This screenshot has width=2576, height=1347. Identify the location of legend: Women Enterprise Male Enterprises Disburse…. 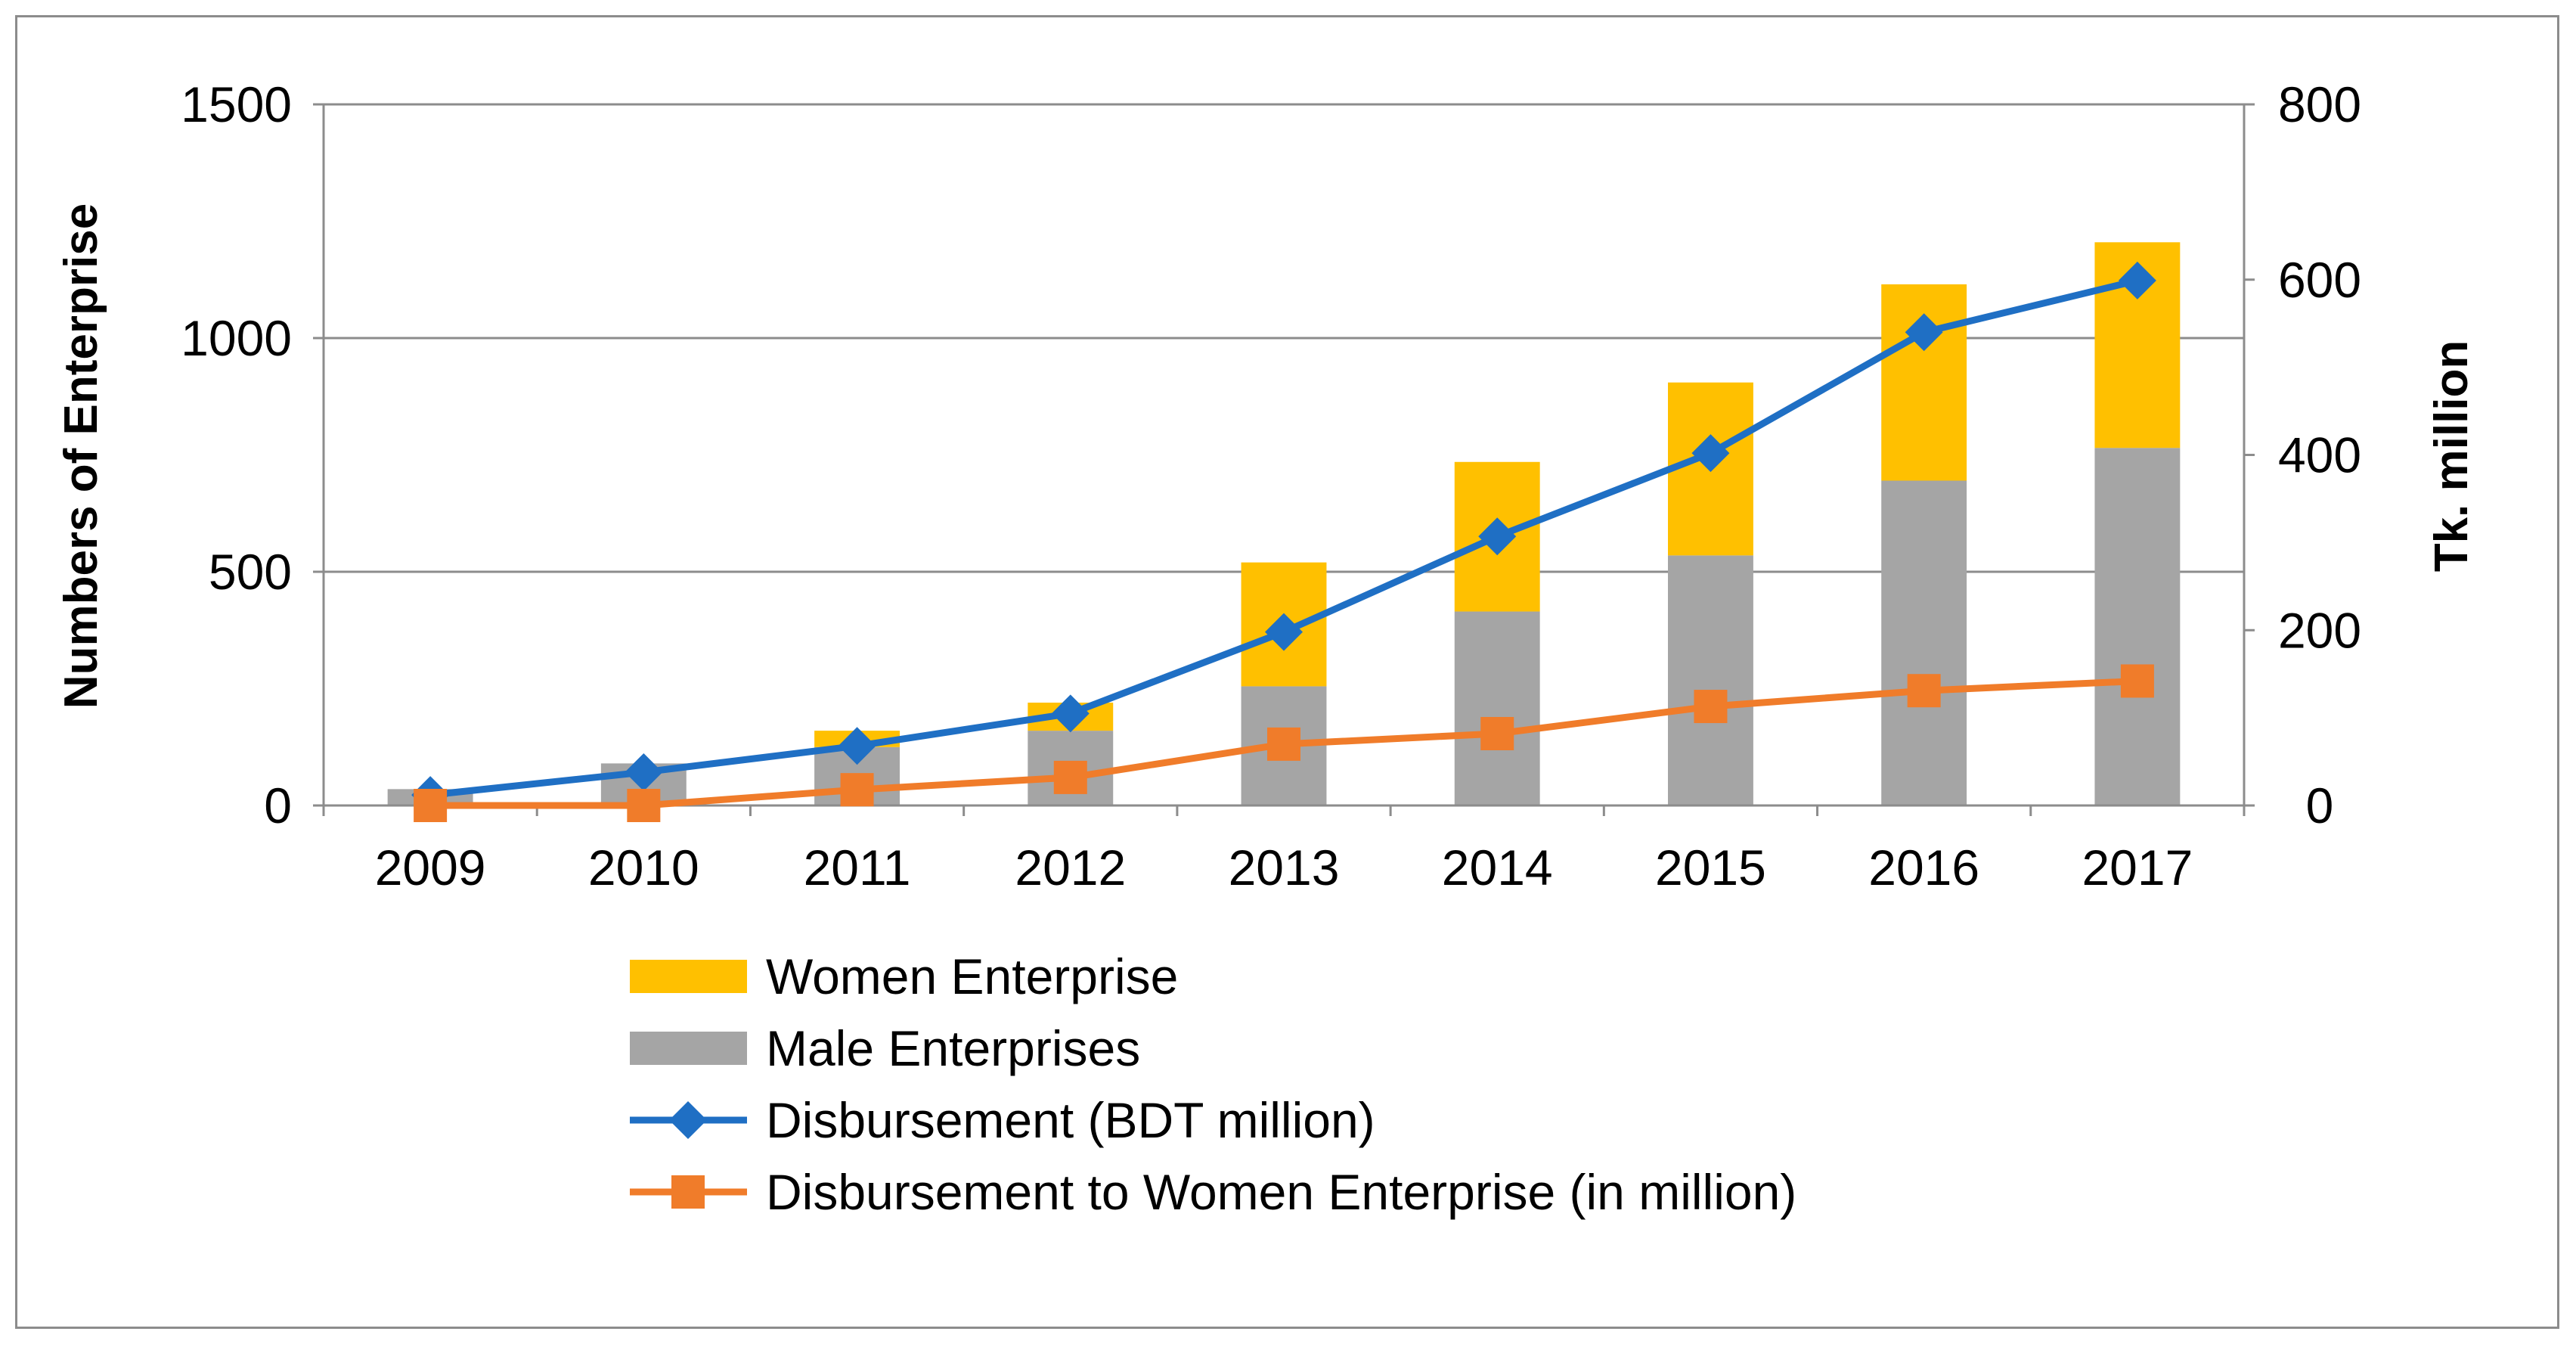
(1213, 1084).